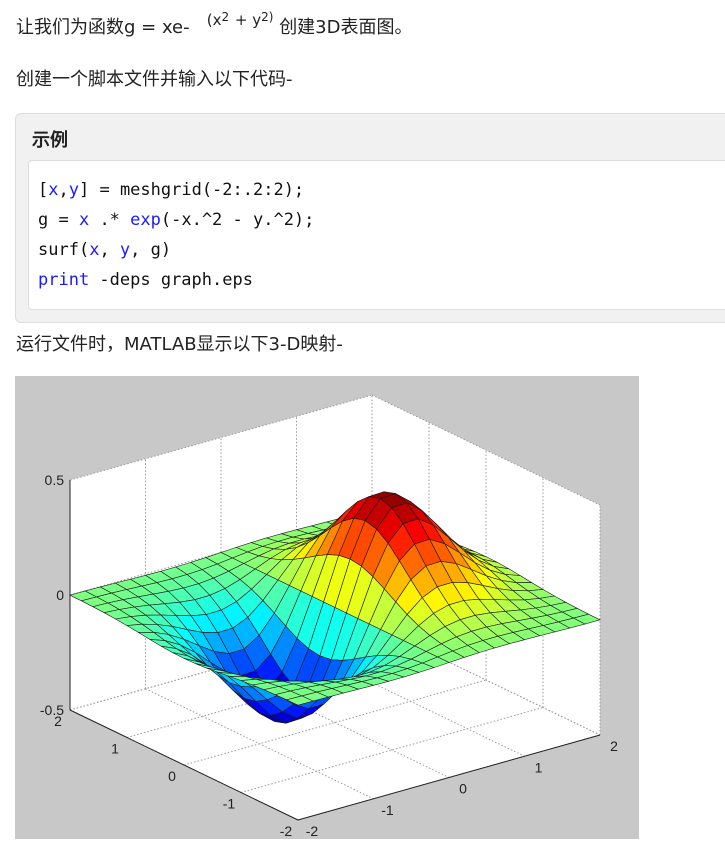 The image size is (725, 853). Describe the element at coordinates (381, 280) in the screenshot. I see `code-line: print -deps graph.eps` at that location.